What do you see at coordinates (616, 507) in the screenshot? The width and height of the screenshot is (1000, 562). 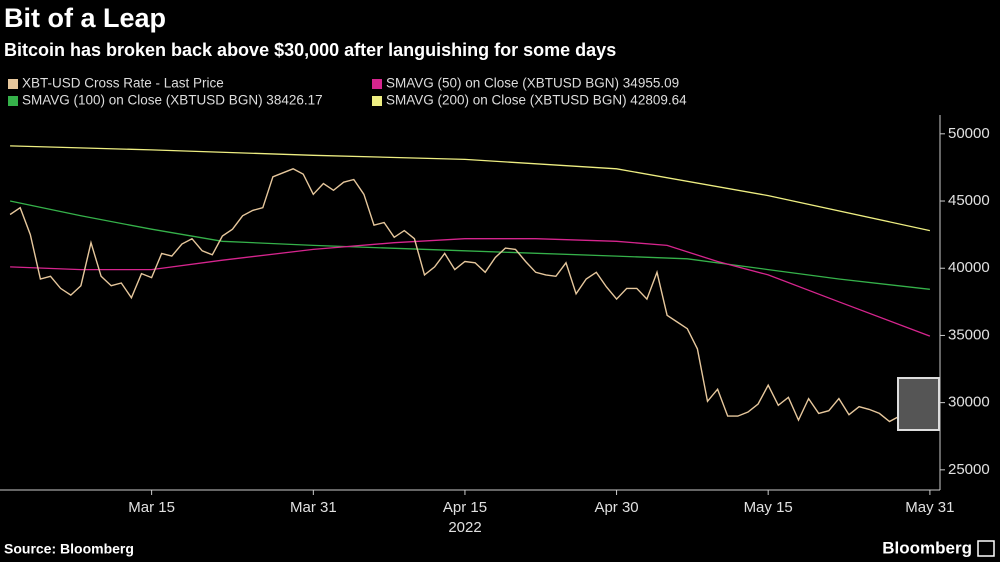 I see `x-tick-label: Apr 30` at bounding box center [616, 507].